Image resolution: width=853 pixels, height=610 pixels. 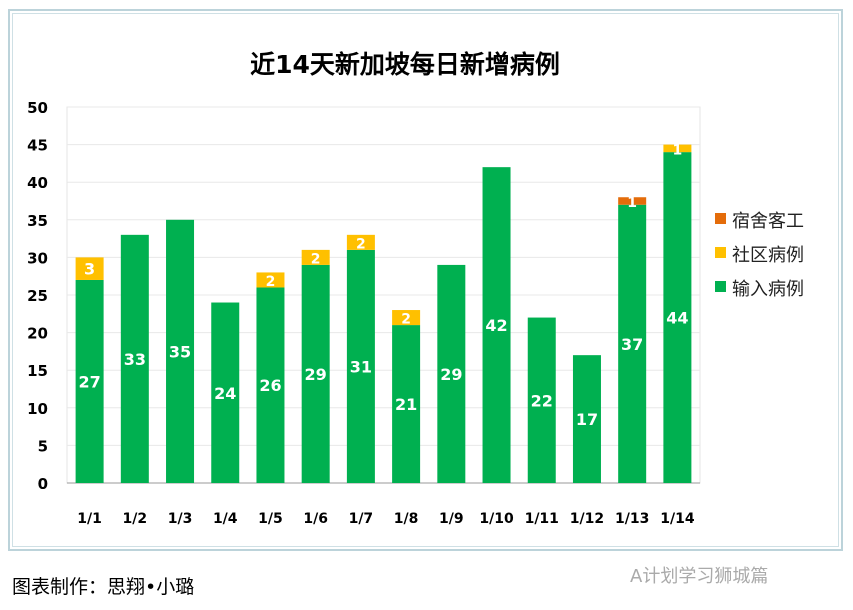 I want to click on data-label: 17, so click(x=587, y=419).